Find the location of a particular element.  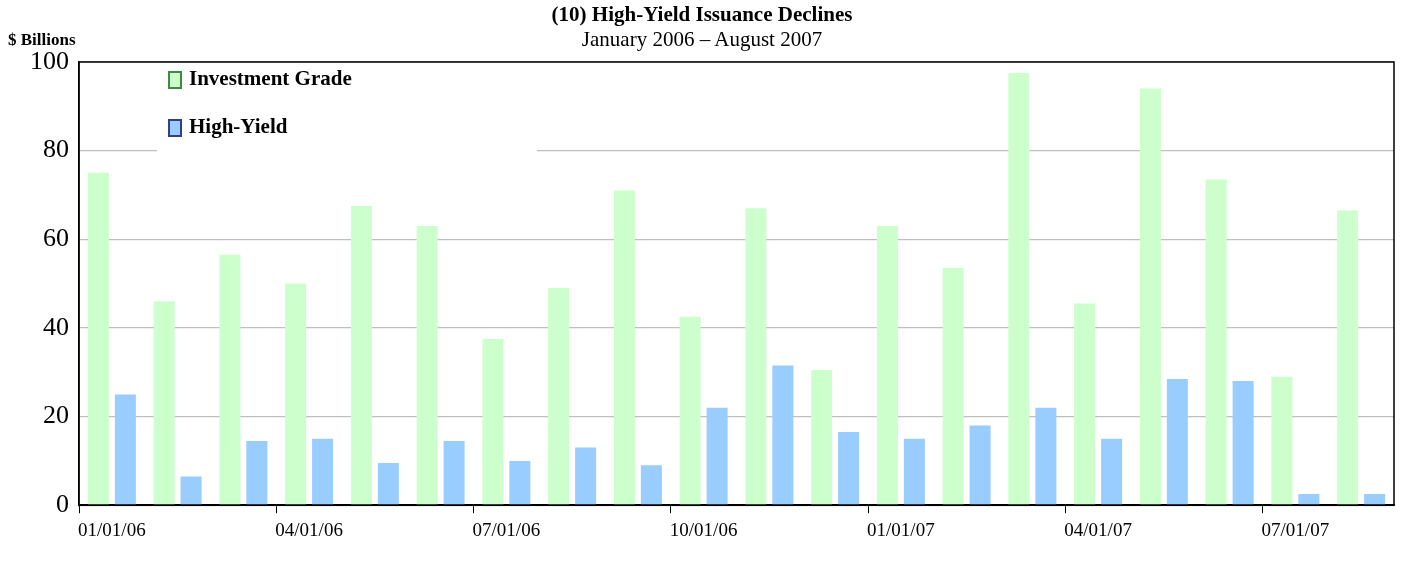

chart-subtitle: January 2006 – August 2007 is located at coordinates (702, 39).